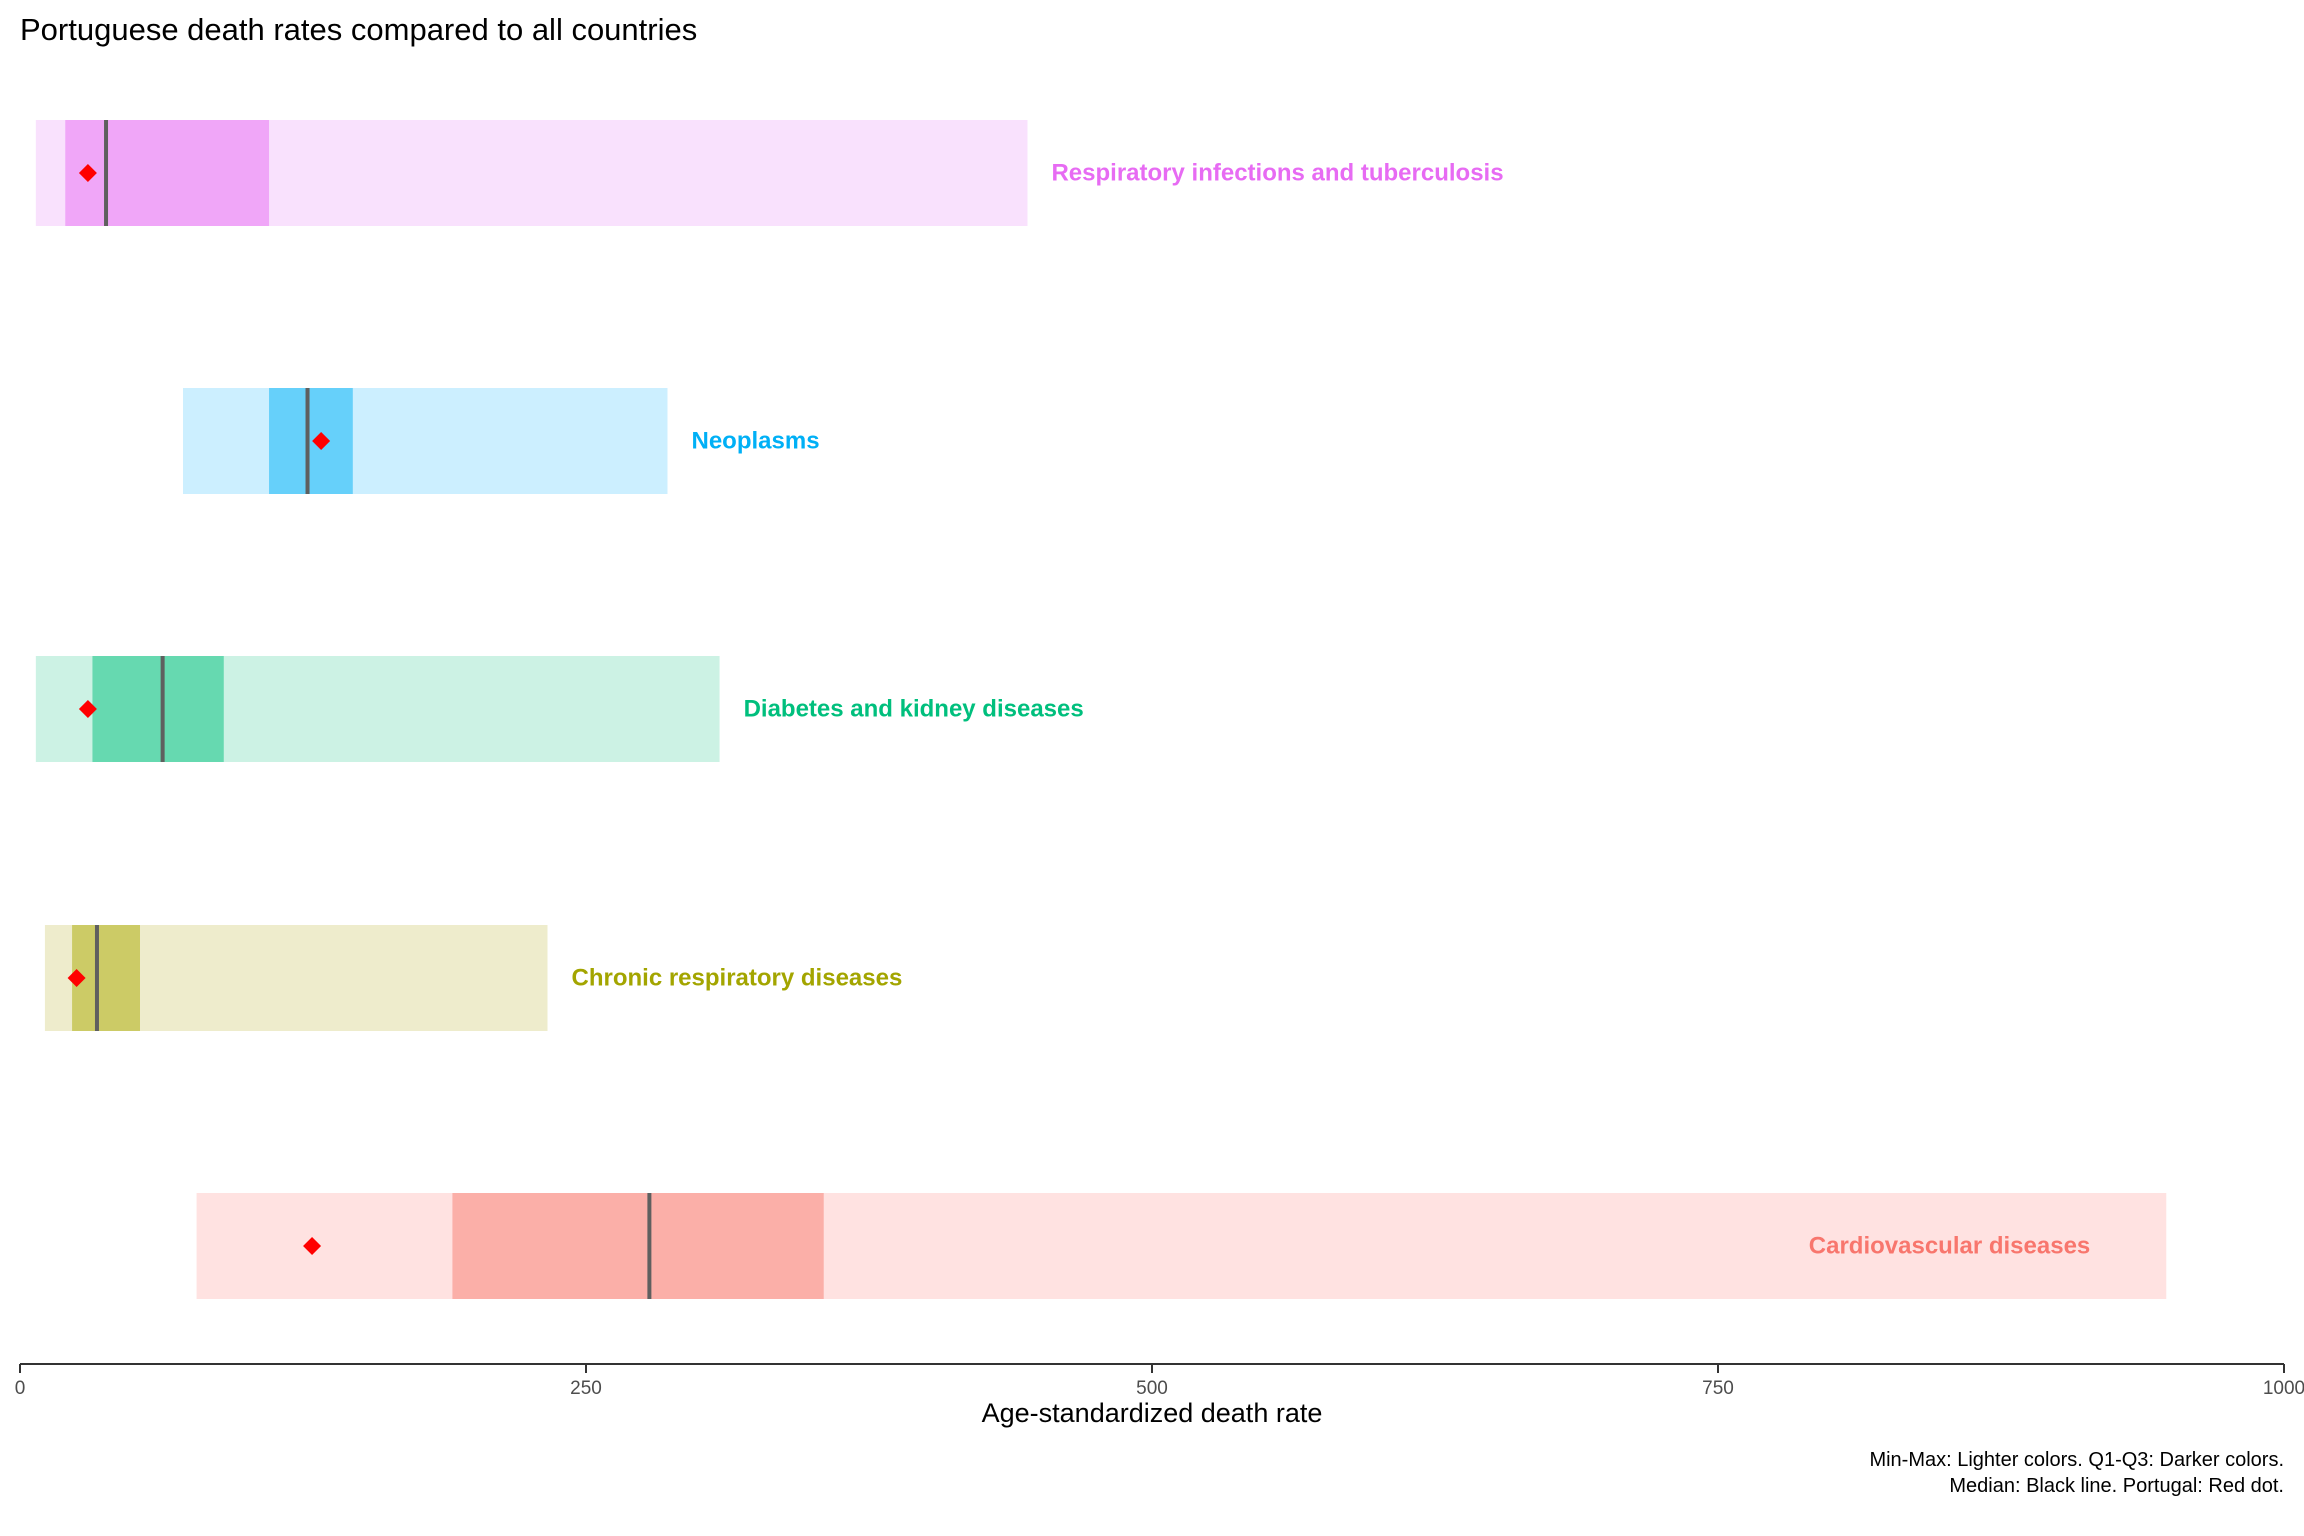 The height and width of the screenshot is (1536, 2304). I want to click on x-tick-label: 1000, so click(2283, 1388).